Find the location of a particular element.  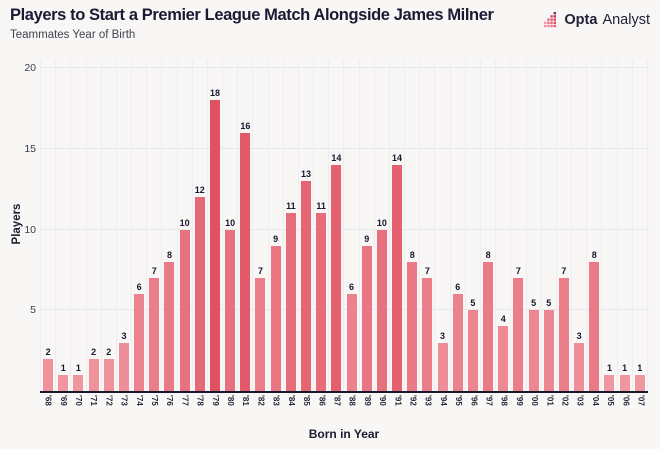

x-tick-label: '76 is located at coordinates (170, 400).